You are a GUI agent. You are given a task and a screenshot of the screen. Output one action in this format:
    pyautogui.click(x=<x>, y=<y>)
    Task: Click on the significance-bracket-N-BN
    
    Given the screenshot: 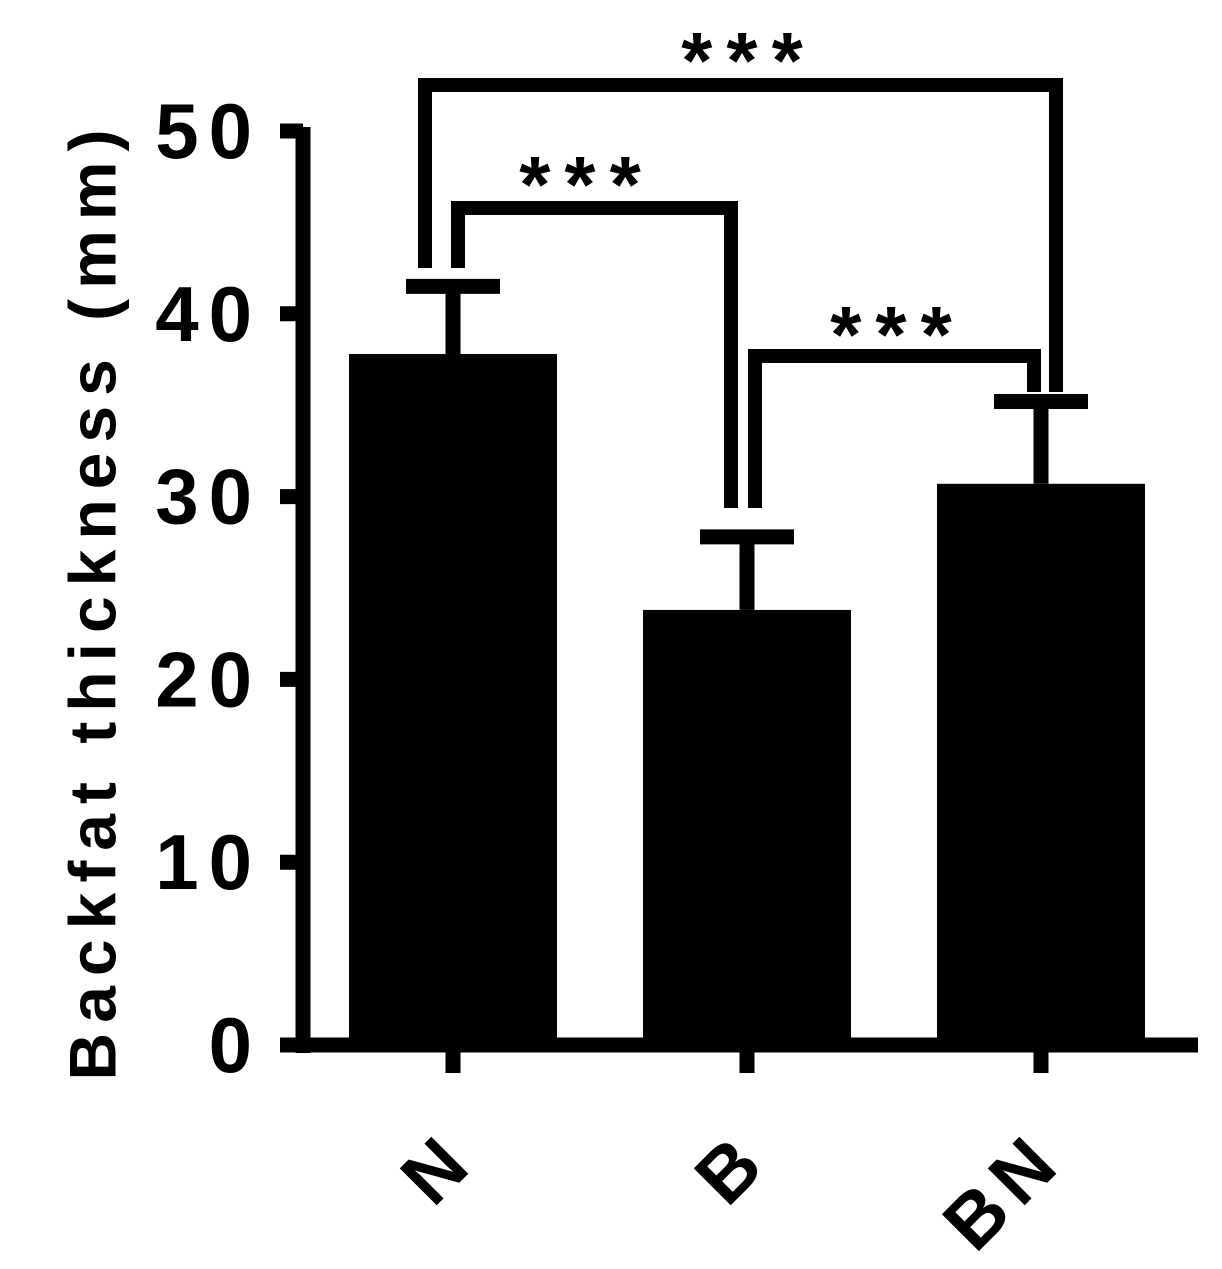 What is the action you would take?
    pyautogui.click(x=740, y=235)
    